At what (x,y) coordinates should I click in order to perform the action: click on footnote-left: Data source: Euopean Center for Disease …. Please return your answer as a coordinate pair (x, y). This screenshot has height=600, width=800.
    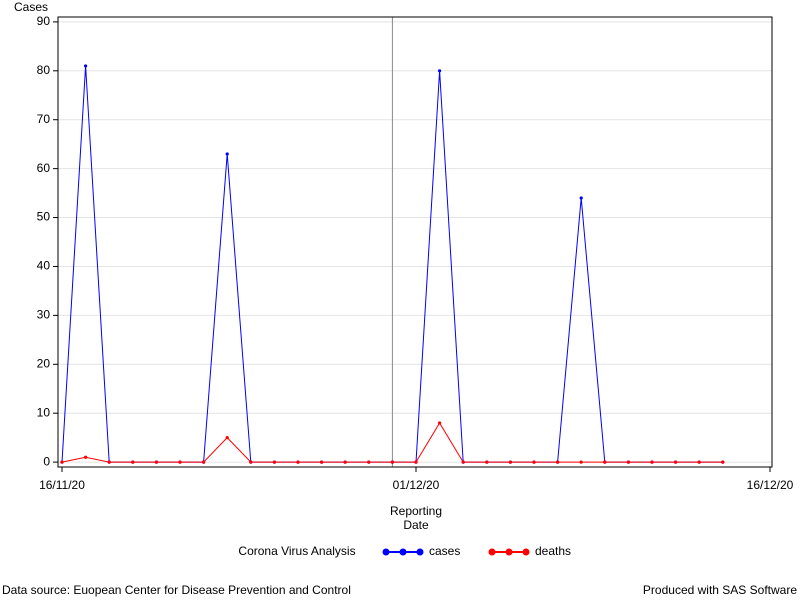
    Looking at the image, I should click on (176, 590).